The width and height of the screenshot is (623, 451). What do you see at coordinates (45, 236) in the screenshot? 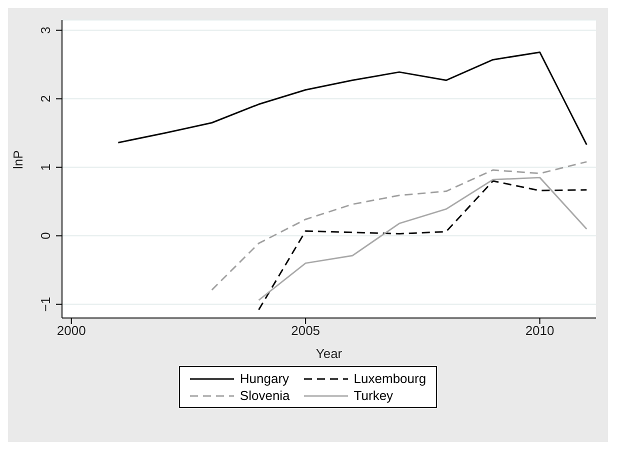
I see `y-tick-label: 0` at bounding box center [45, 236].